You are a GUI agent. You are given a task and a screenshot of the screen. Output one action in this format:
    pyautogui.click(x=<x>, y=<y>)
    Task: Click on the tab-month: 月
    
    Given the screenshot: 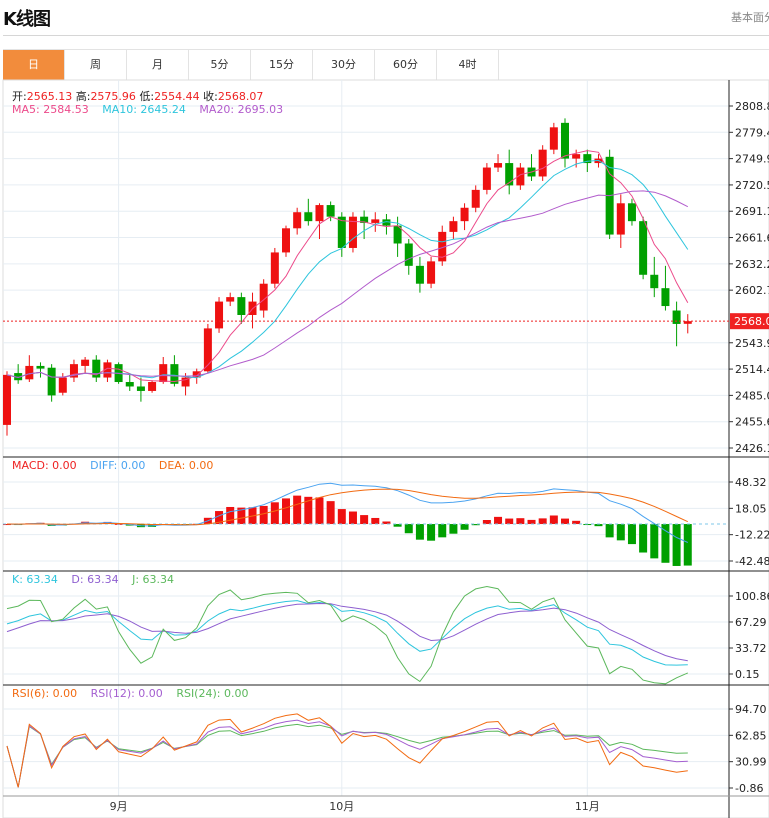 What is the action you would take?
    pyautogui.click(x=158, y=65)
    